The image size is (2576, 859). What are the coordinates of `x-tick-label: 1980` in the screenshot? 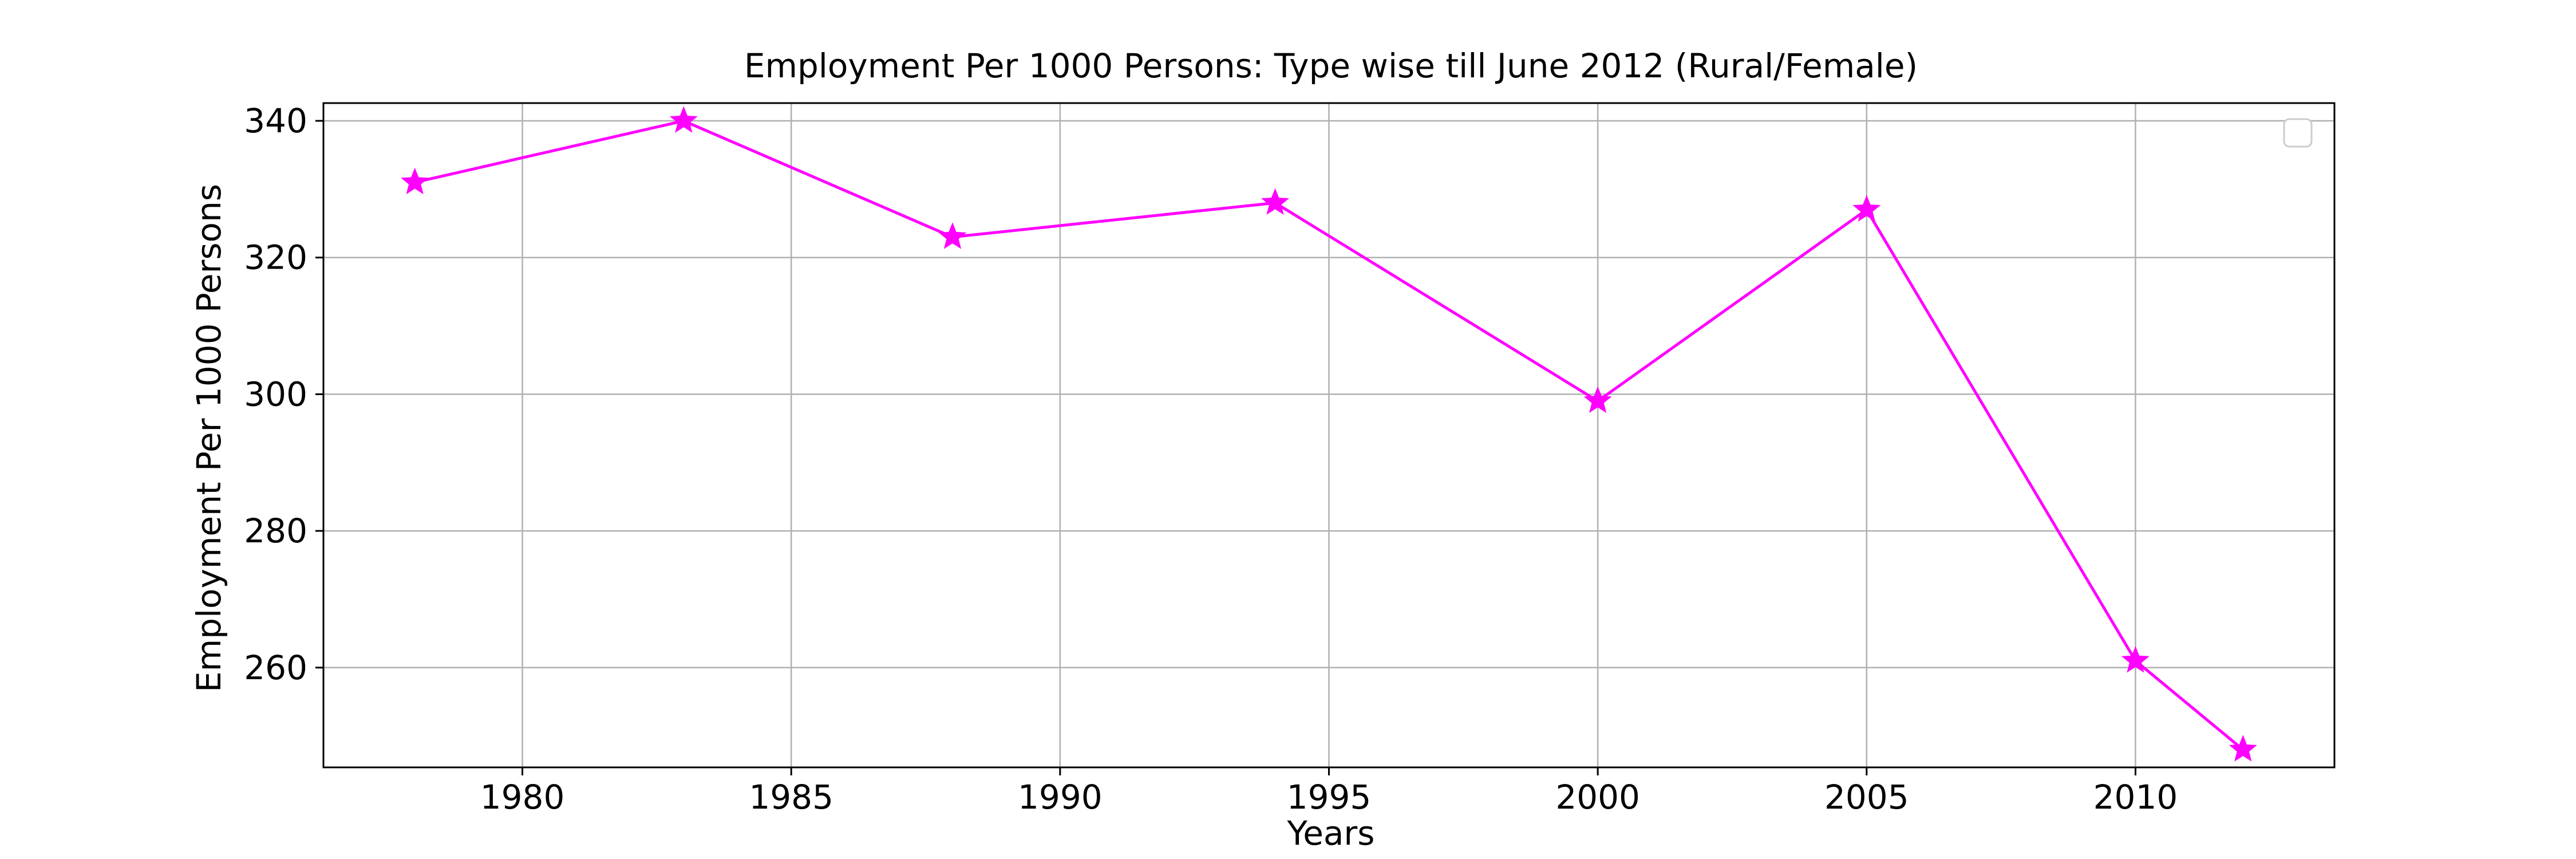 It's located at (522, 798).